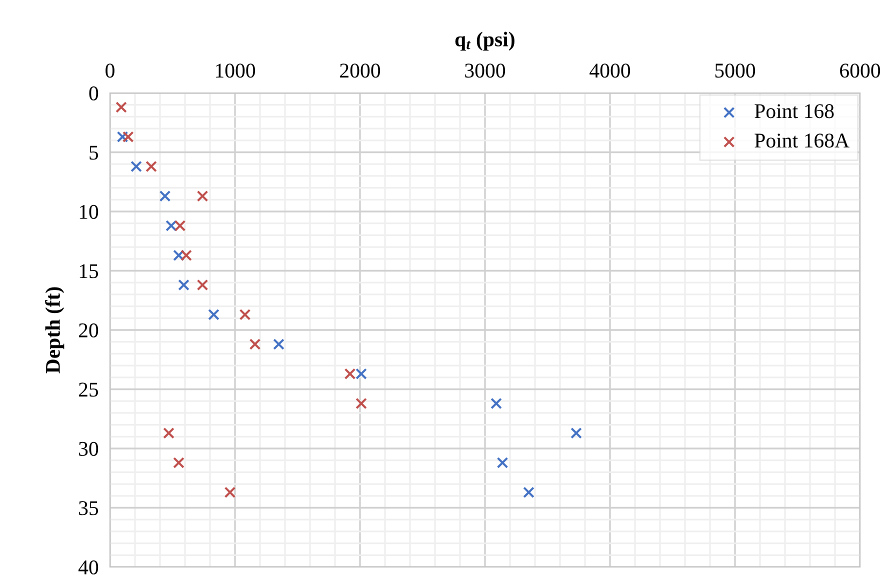 This screenshot has height=577, width=888. Describe the element at coordinates (94, 153) in the screenshot. I see `y-tick-label: 5` at that location.